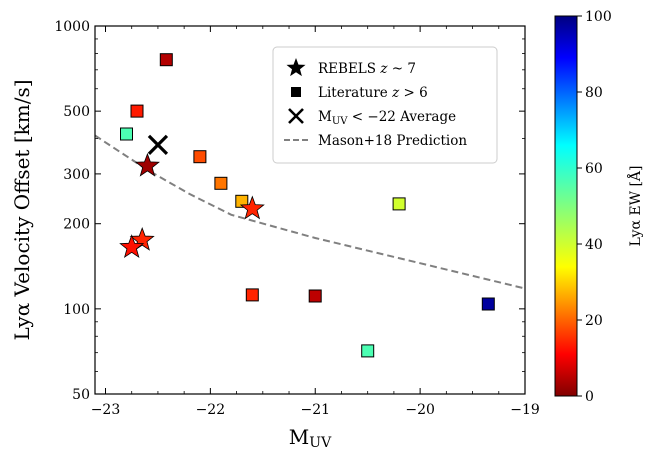  What do you see at coordinates (594, 321) in the screenshot?
I see `colorbar-tick-label: 20` at bounding box center [594, 321].